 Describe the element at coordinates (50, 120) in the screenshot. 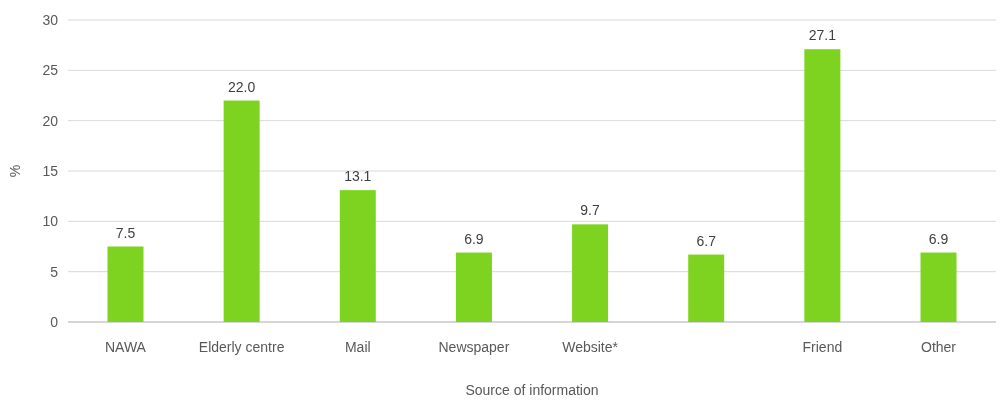

I see `y-tick-label: 20` at that location.